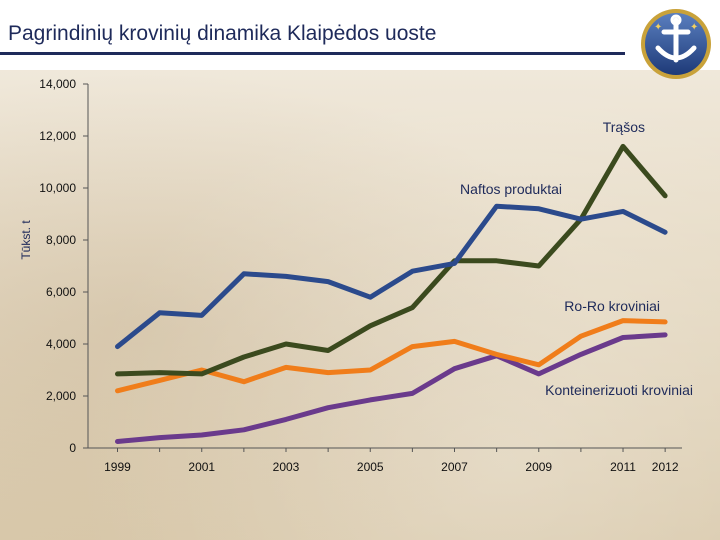 Image resolution: width=720 pixels, height=540 pixels. What do you see at coordinates (676, 44) in the screenshot?
I see `port-anchor-emblem-icon: ✦ ✦` at bounding box center [676, 44].